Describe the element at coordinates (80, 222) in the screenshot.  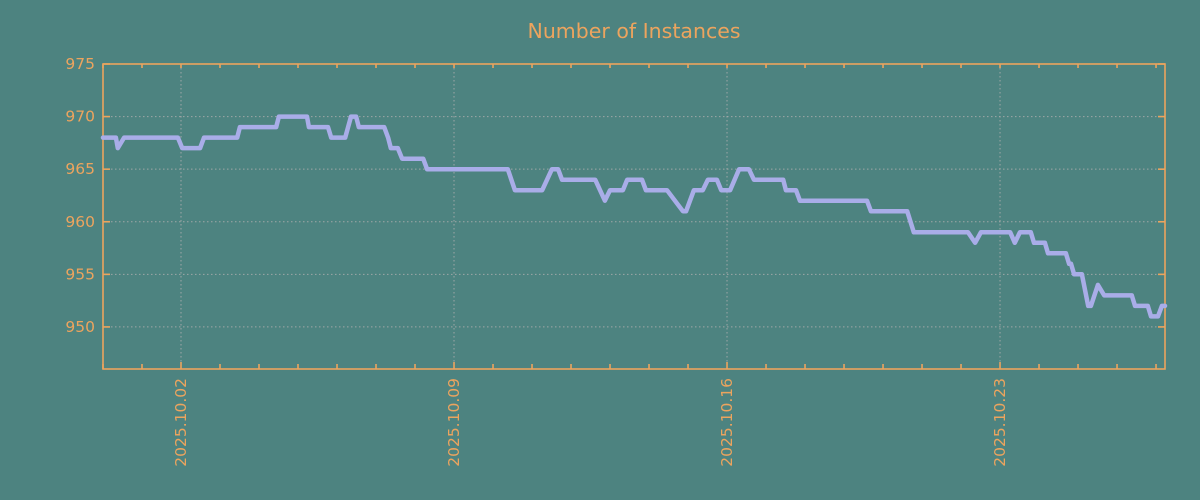
I see `y-tick-label: 960` at that location.